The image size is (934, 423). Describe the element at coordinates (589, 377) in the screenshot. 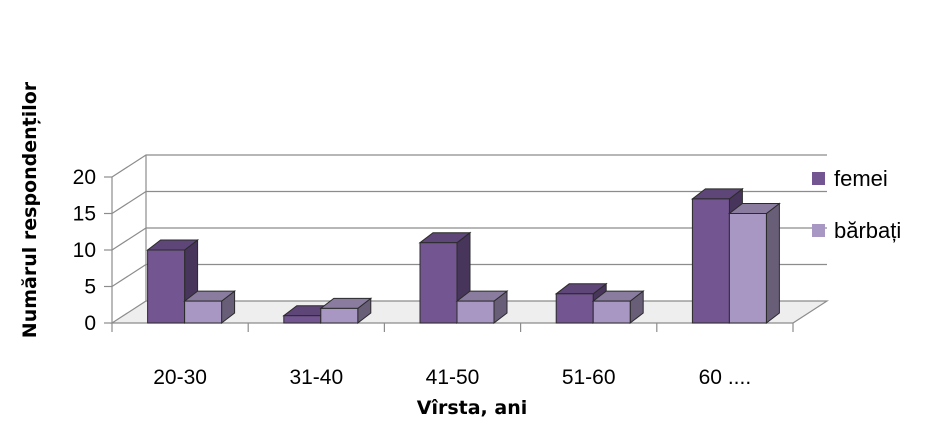

I see `x-tick-label: 51-60` at that location.